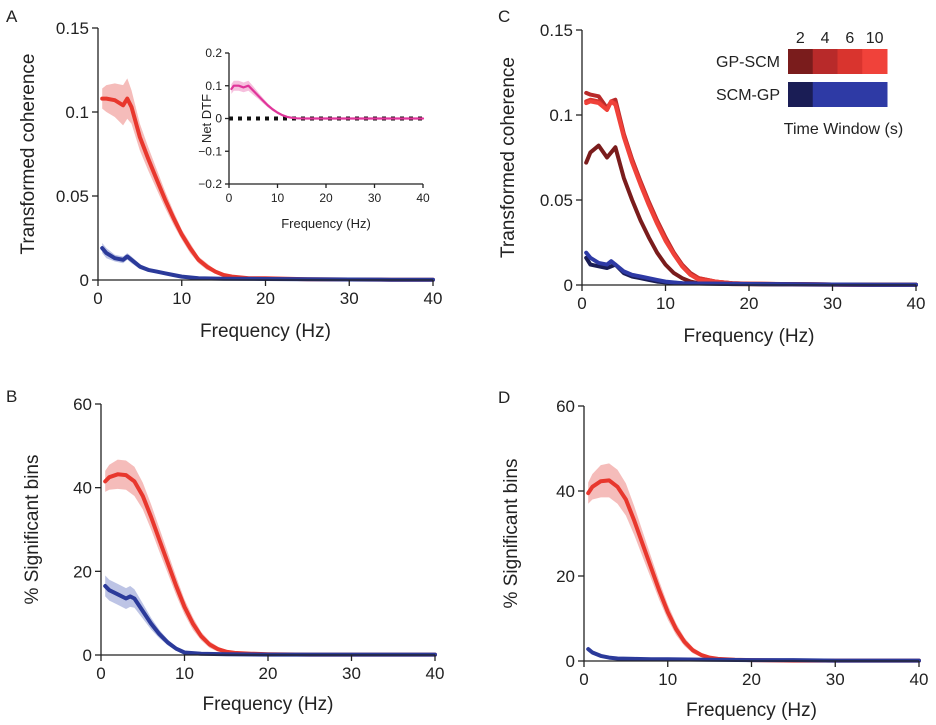  I want to click on inset-series-error-band, so click(327, 99).